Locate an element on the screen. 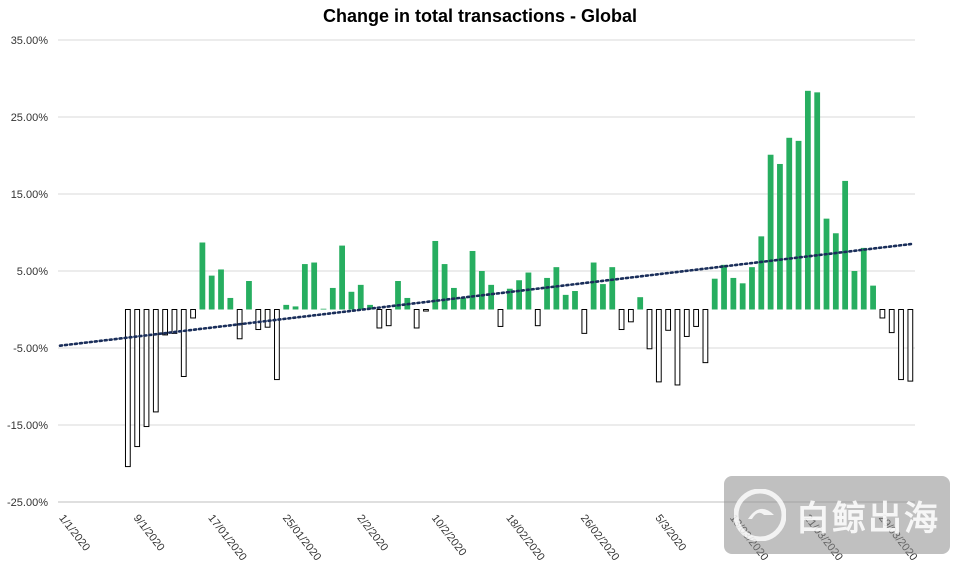 The height and width of the screenshot is (566, 960). chart-title: Change in total transactions - Global is located at coordinates (480, 16).